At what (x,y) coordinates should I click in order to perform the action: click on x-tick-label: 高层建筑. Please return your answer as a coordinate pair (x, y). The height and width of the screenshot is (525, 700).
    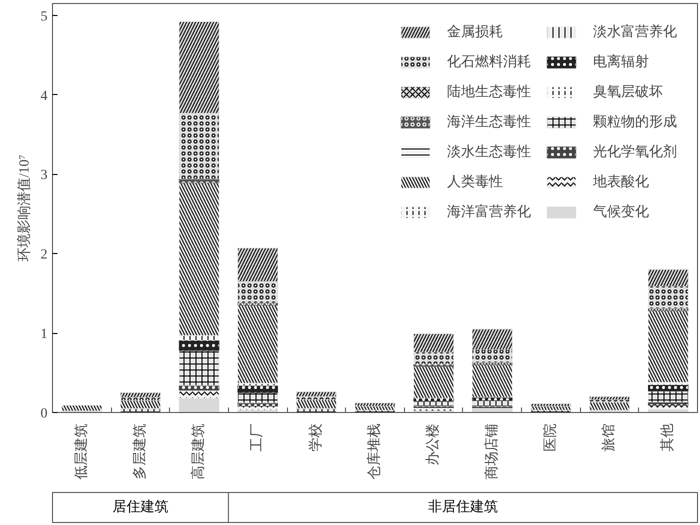
    Looking at the image, I should click on (198, 452).